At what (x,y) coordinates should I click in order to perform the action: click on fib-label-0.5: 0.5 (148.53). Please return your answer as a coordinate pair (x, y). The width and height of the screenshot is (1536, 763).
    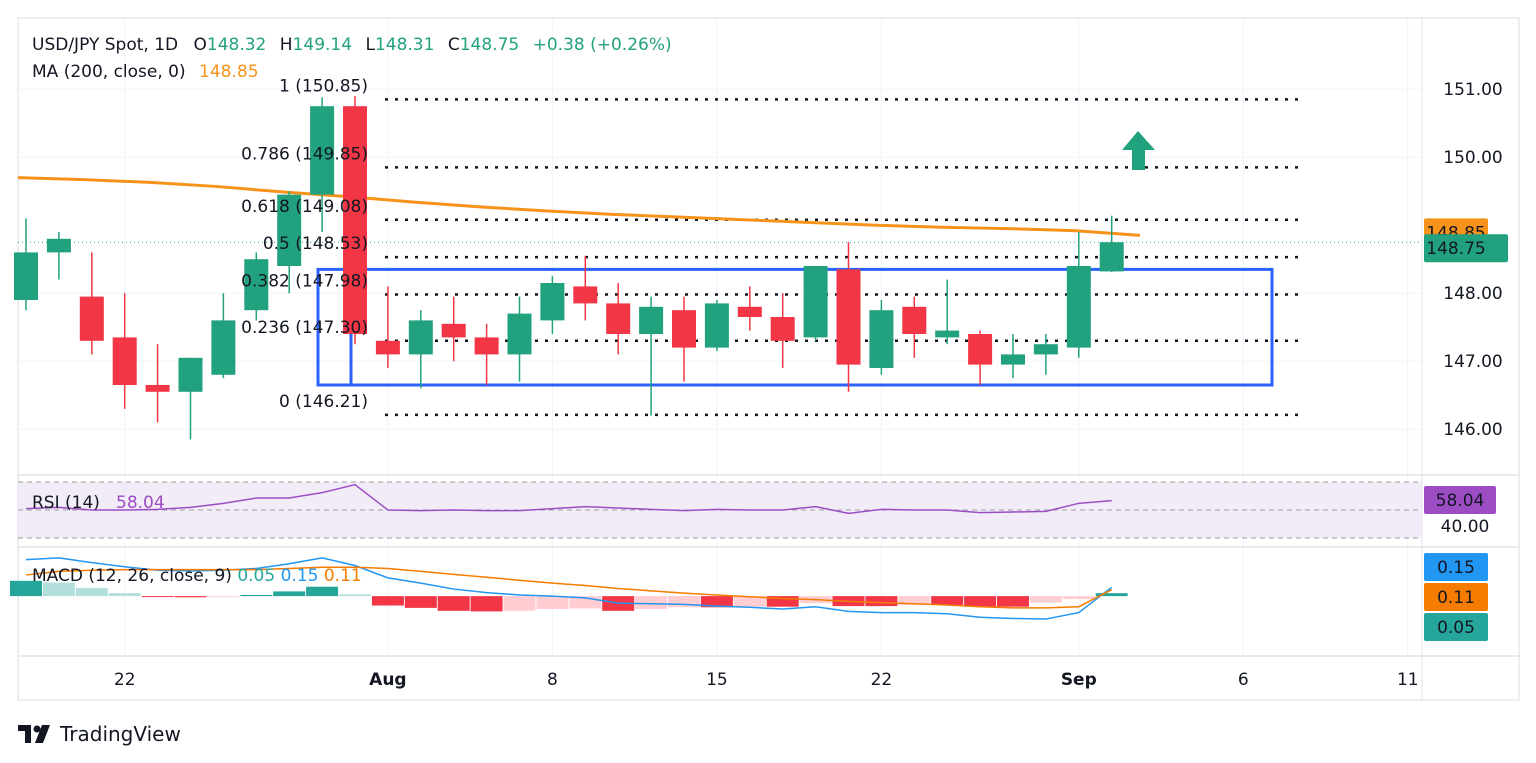
    Looking at the image, I should click on (315, 244).